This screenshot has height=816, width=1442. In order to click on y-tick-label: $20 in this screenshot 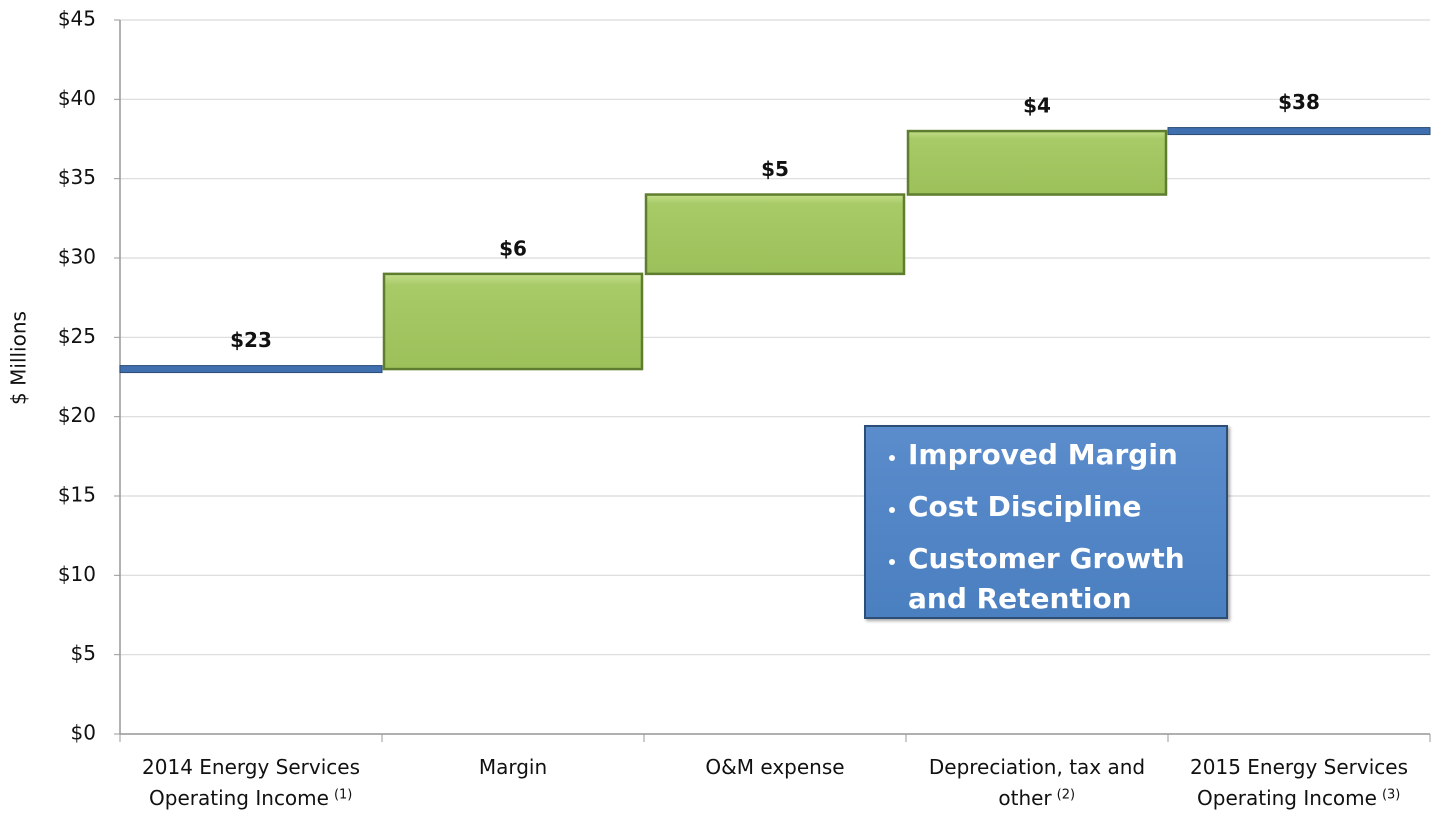, I will do `click(77, 415)`.